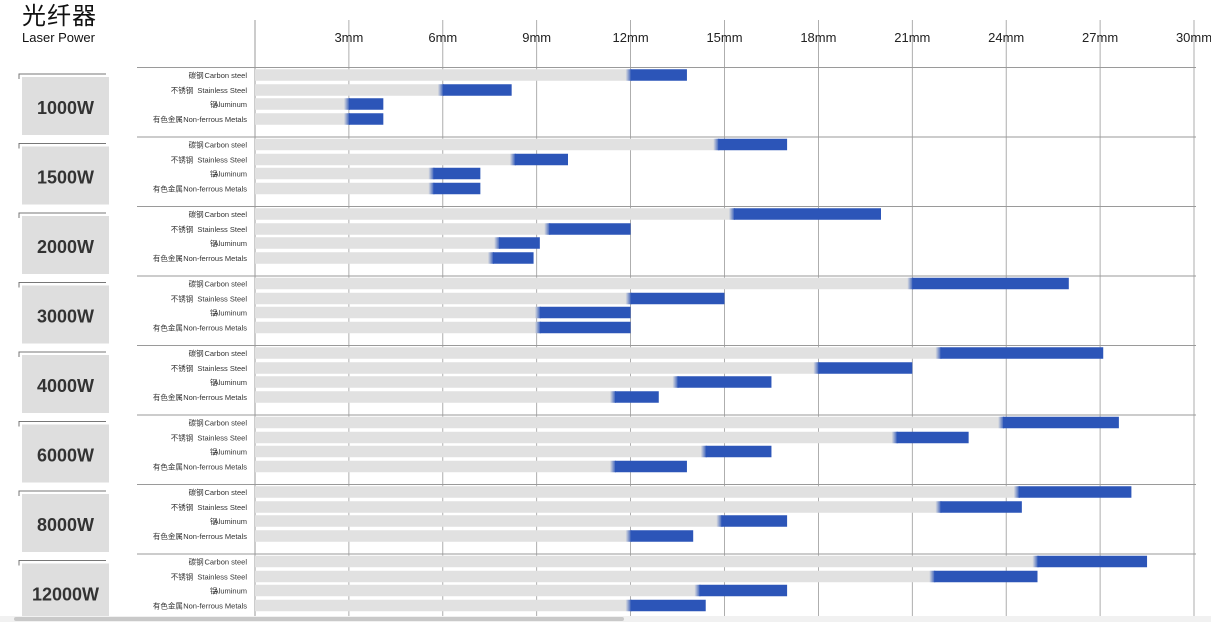 Image resolution: width=1211 pixels, height=622 pixels. Describe the element at coordinates (1100, 37) in the screenshot. I see `x-tick-label: 27mm` at that location.